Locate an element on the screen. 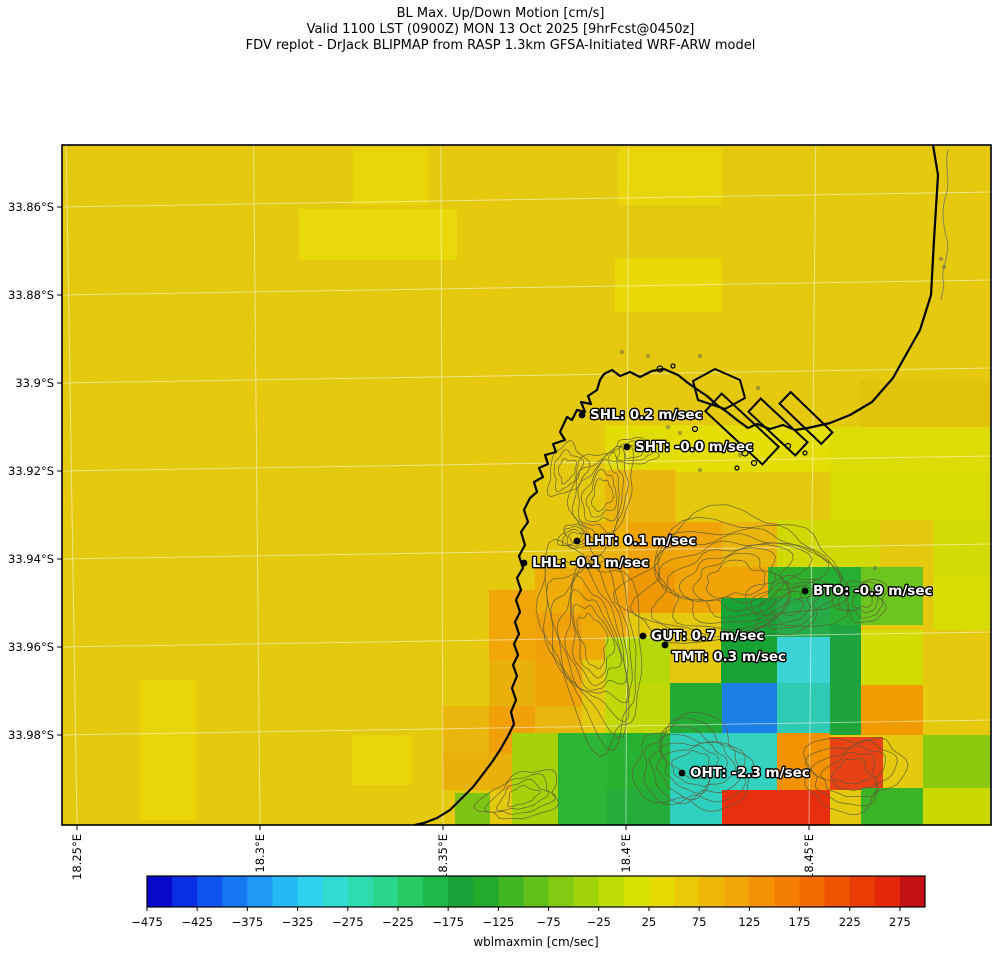 This screenshot has width=1001, height=962. x-tick-label: 18.4°E is located at coordinates (626, 853).